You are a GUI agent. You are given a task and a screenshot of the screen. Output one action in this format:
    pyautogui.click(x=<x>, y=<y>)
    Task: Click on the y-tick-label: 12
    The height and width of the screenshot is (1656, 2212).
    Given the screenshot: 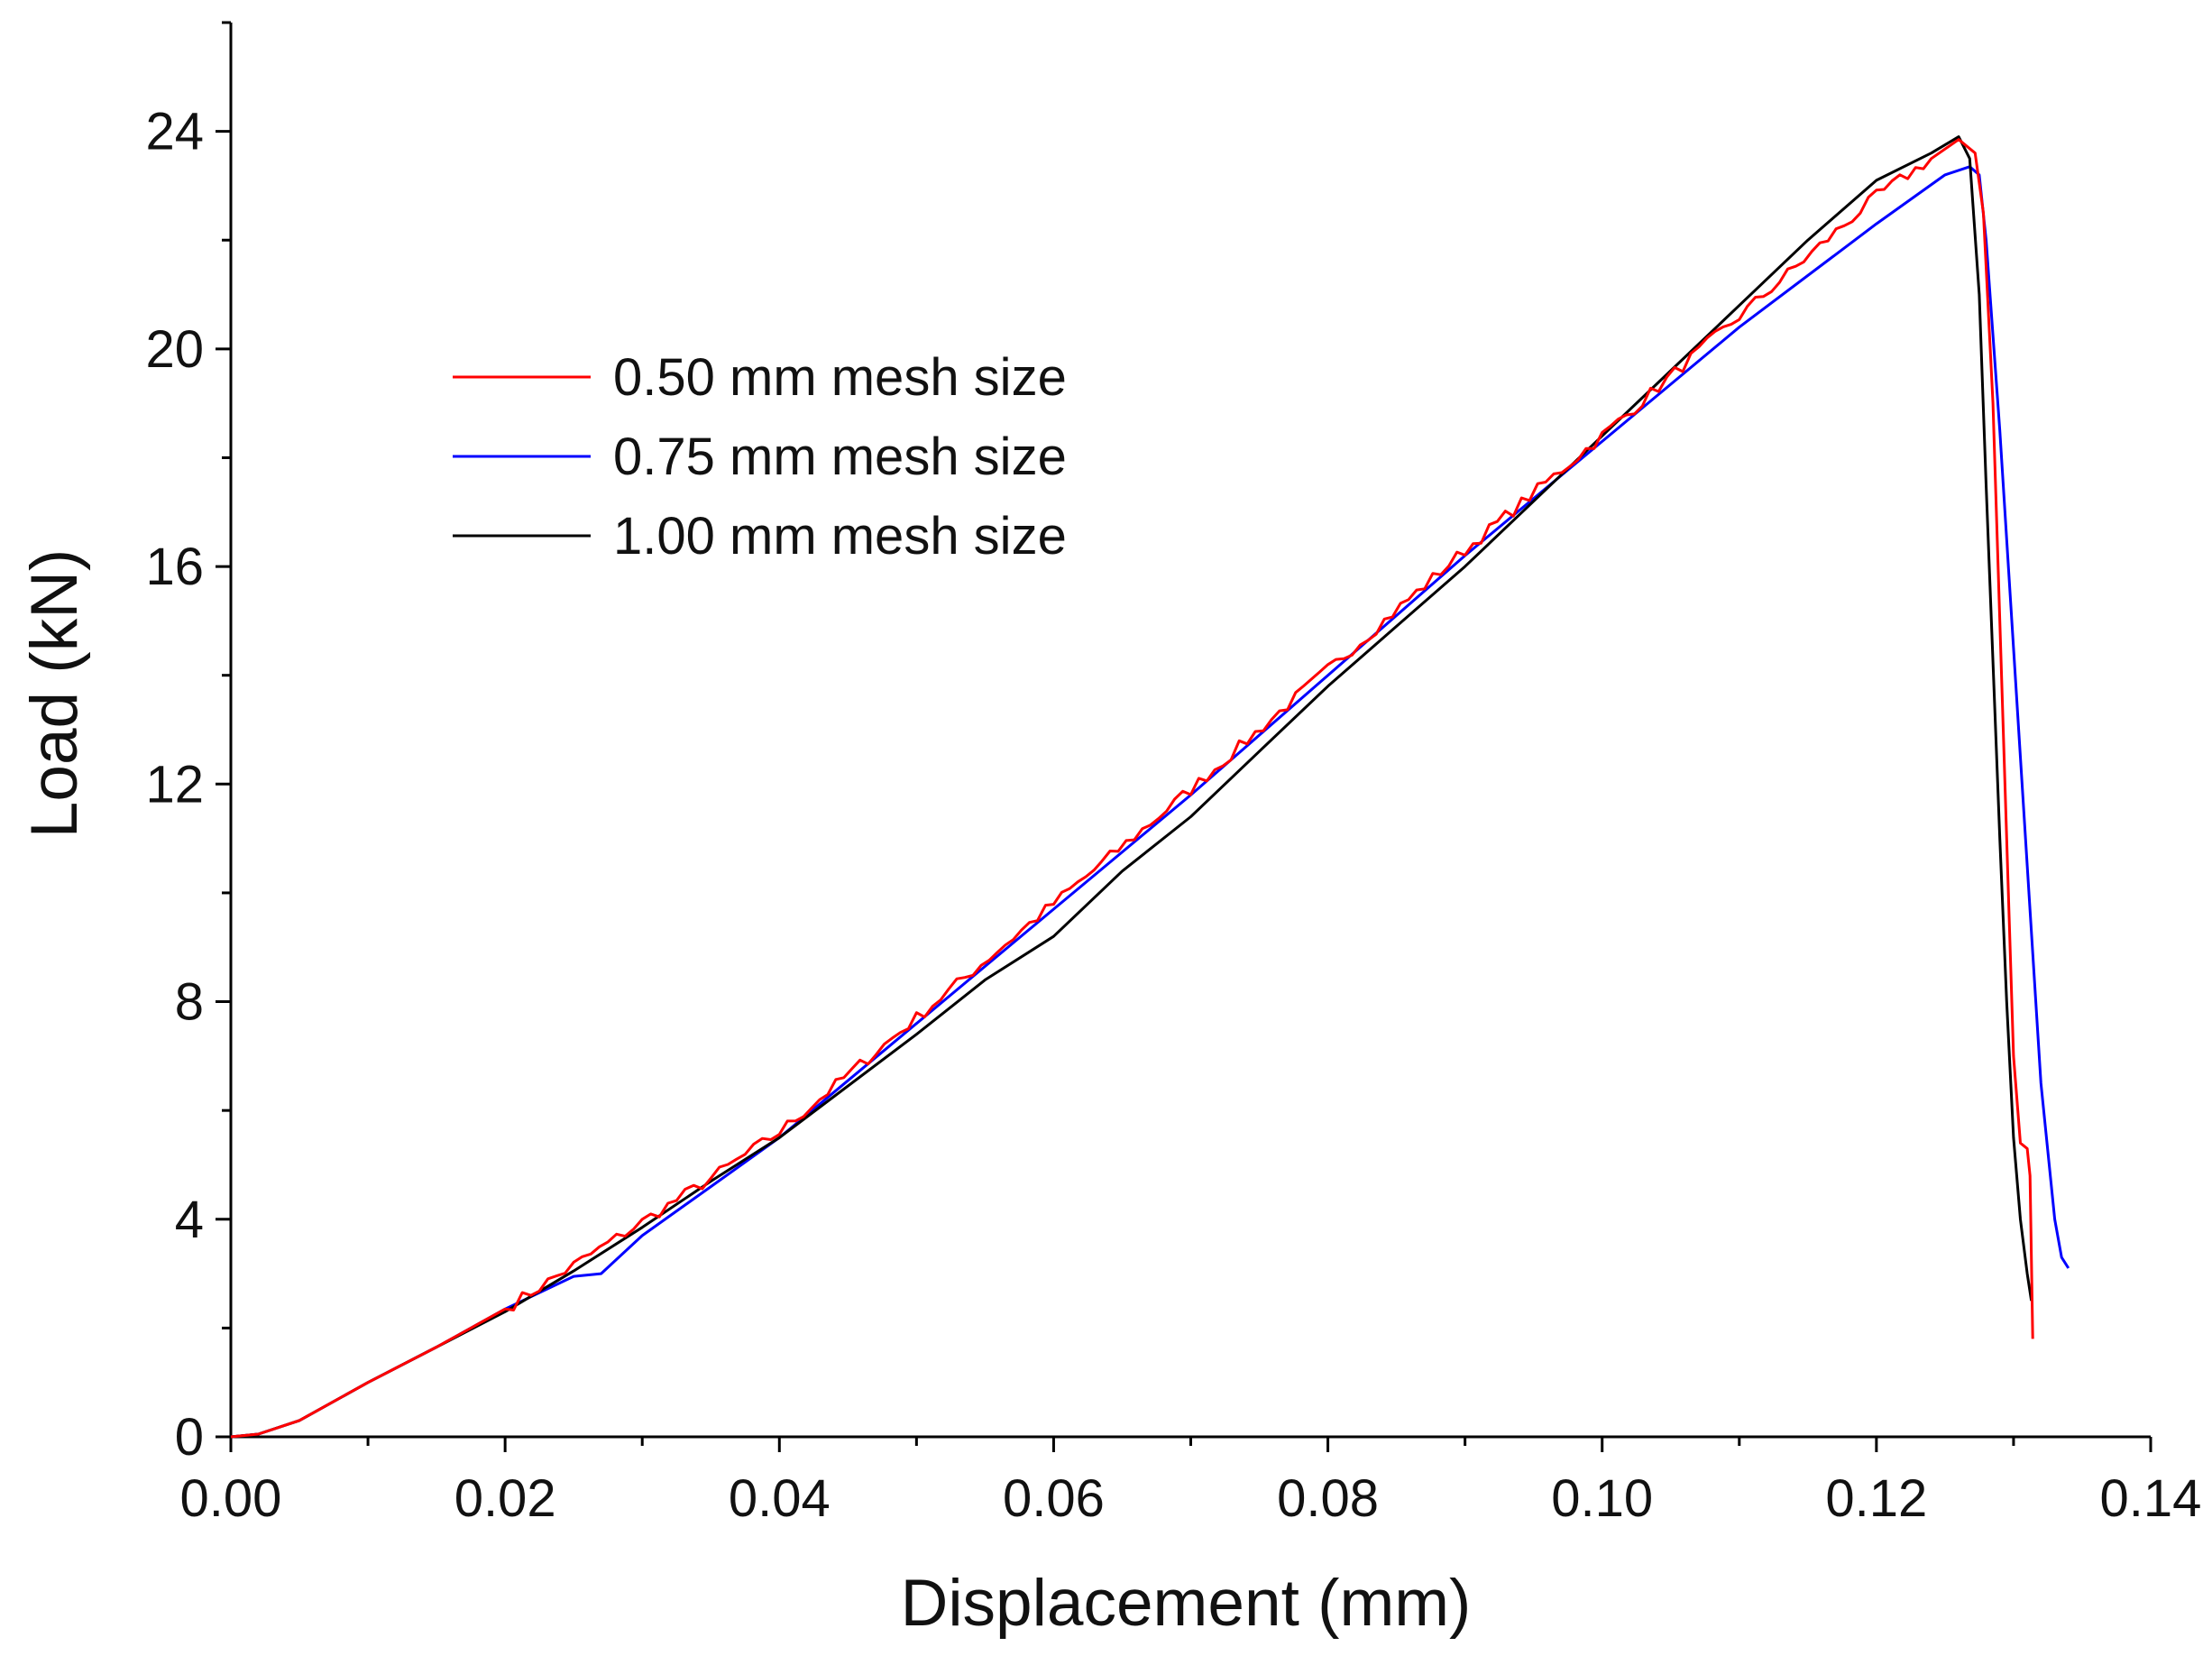 What is the action you would take?
    pyautogui.click(x=174, y=785)
    